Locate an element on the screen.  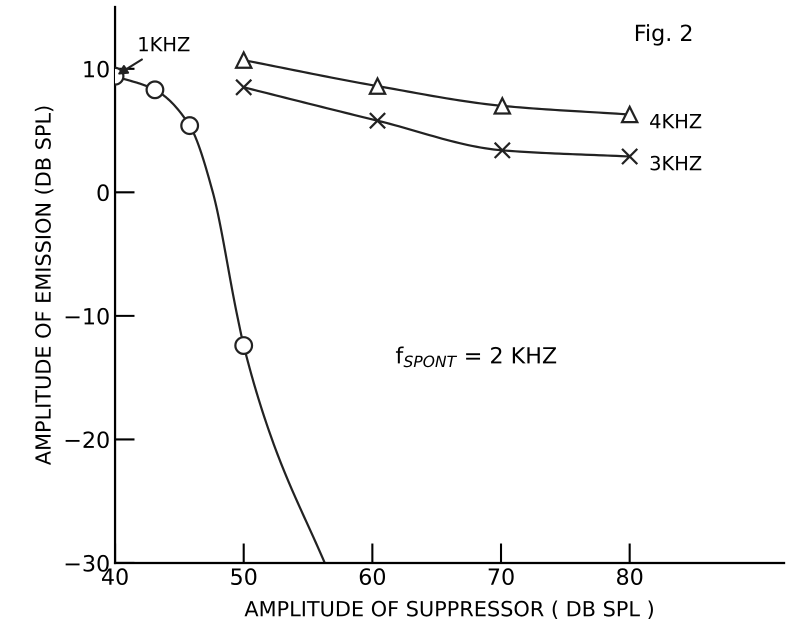
y-tick-label: −20 is located at coordinates (87, 439).